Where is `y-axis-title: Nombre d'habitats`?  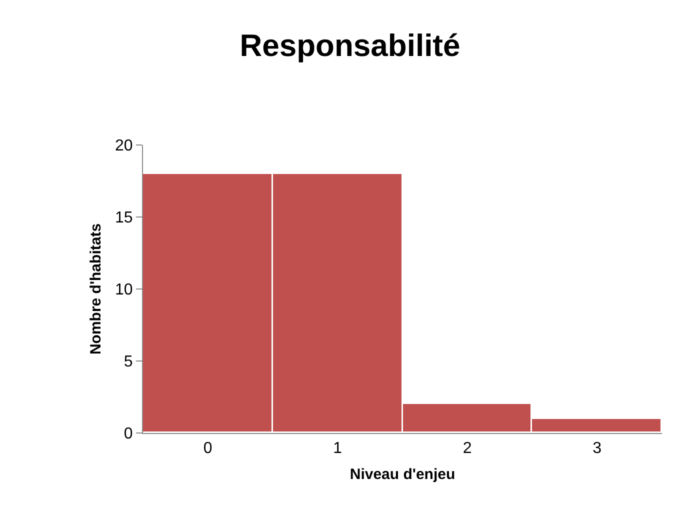 y-axis-title: Nombre d'habitats is located at coordinates (95, 289).